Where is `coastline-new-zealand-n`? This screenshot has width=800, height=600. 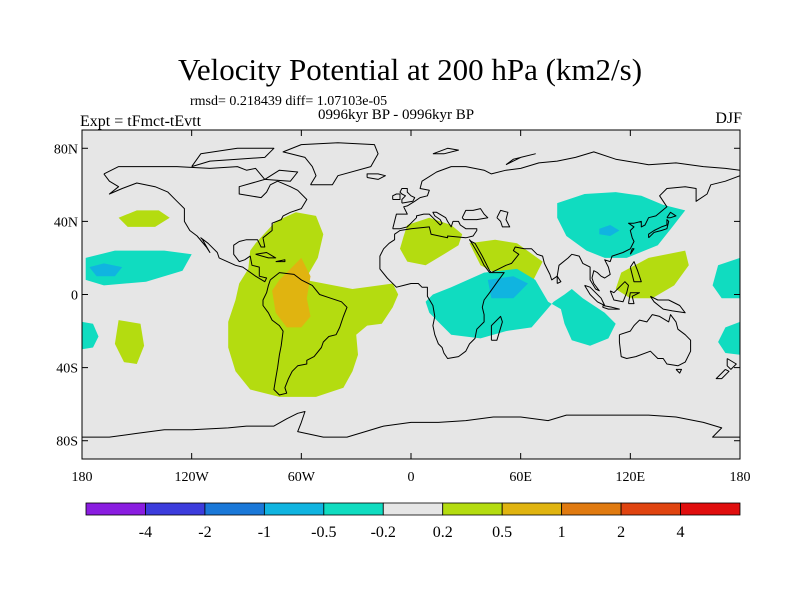
coastline-new-zealand-n is located at coordinates (731, 364).